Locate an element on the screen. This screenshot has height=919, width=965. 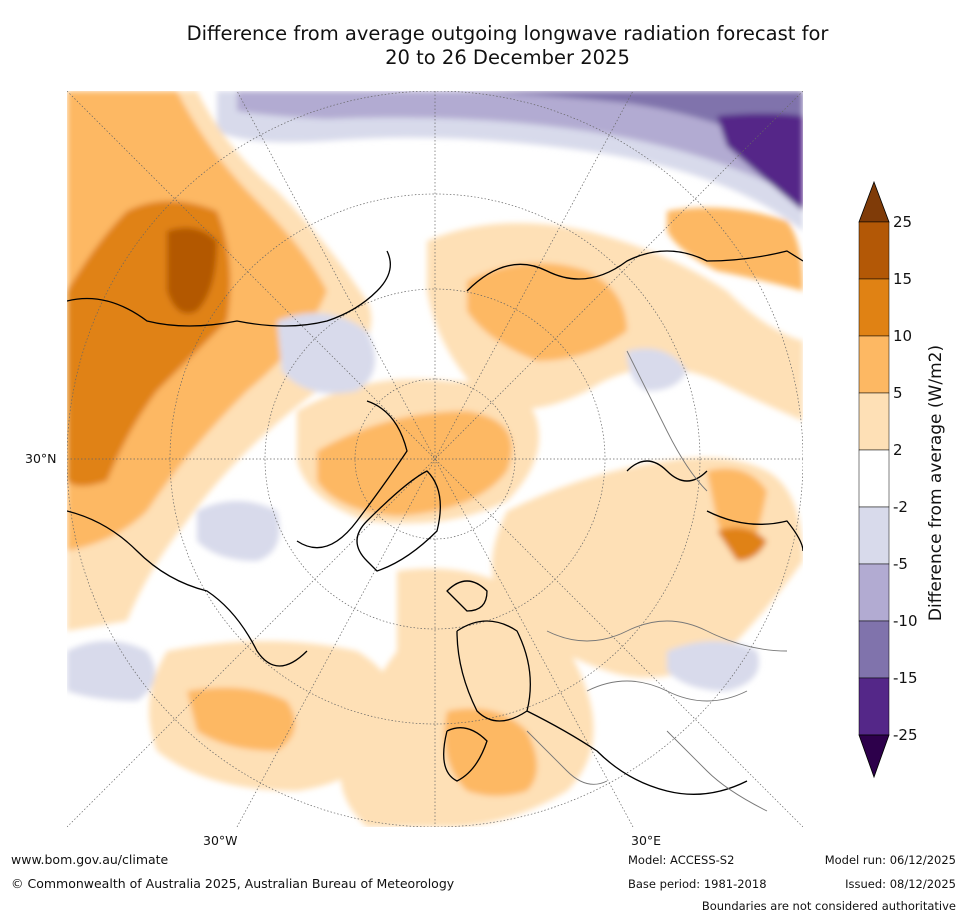
colorbar-graphic is located at coordinates (874, 479).